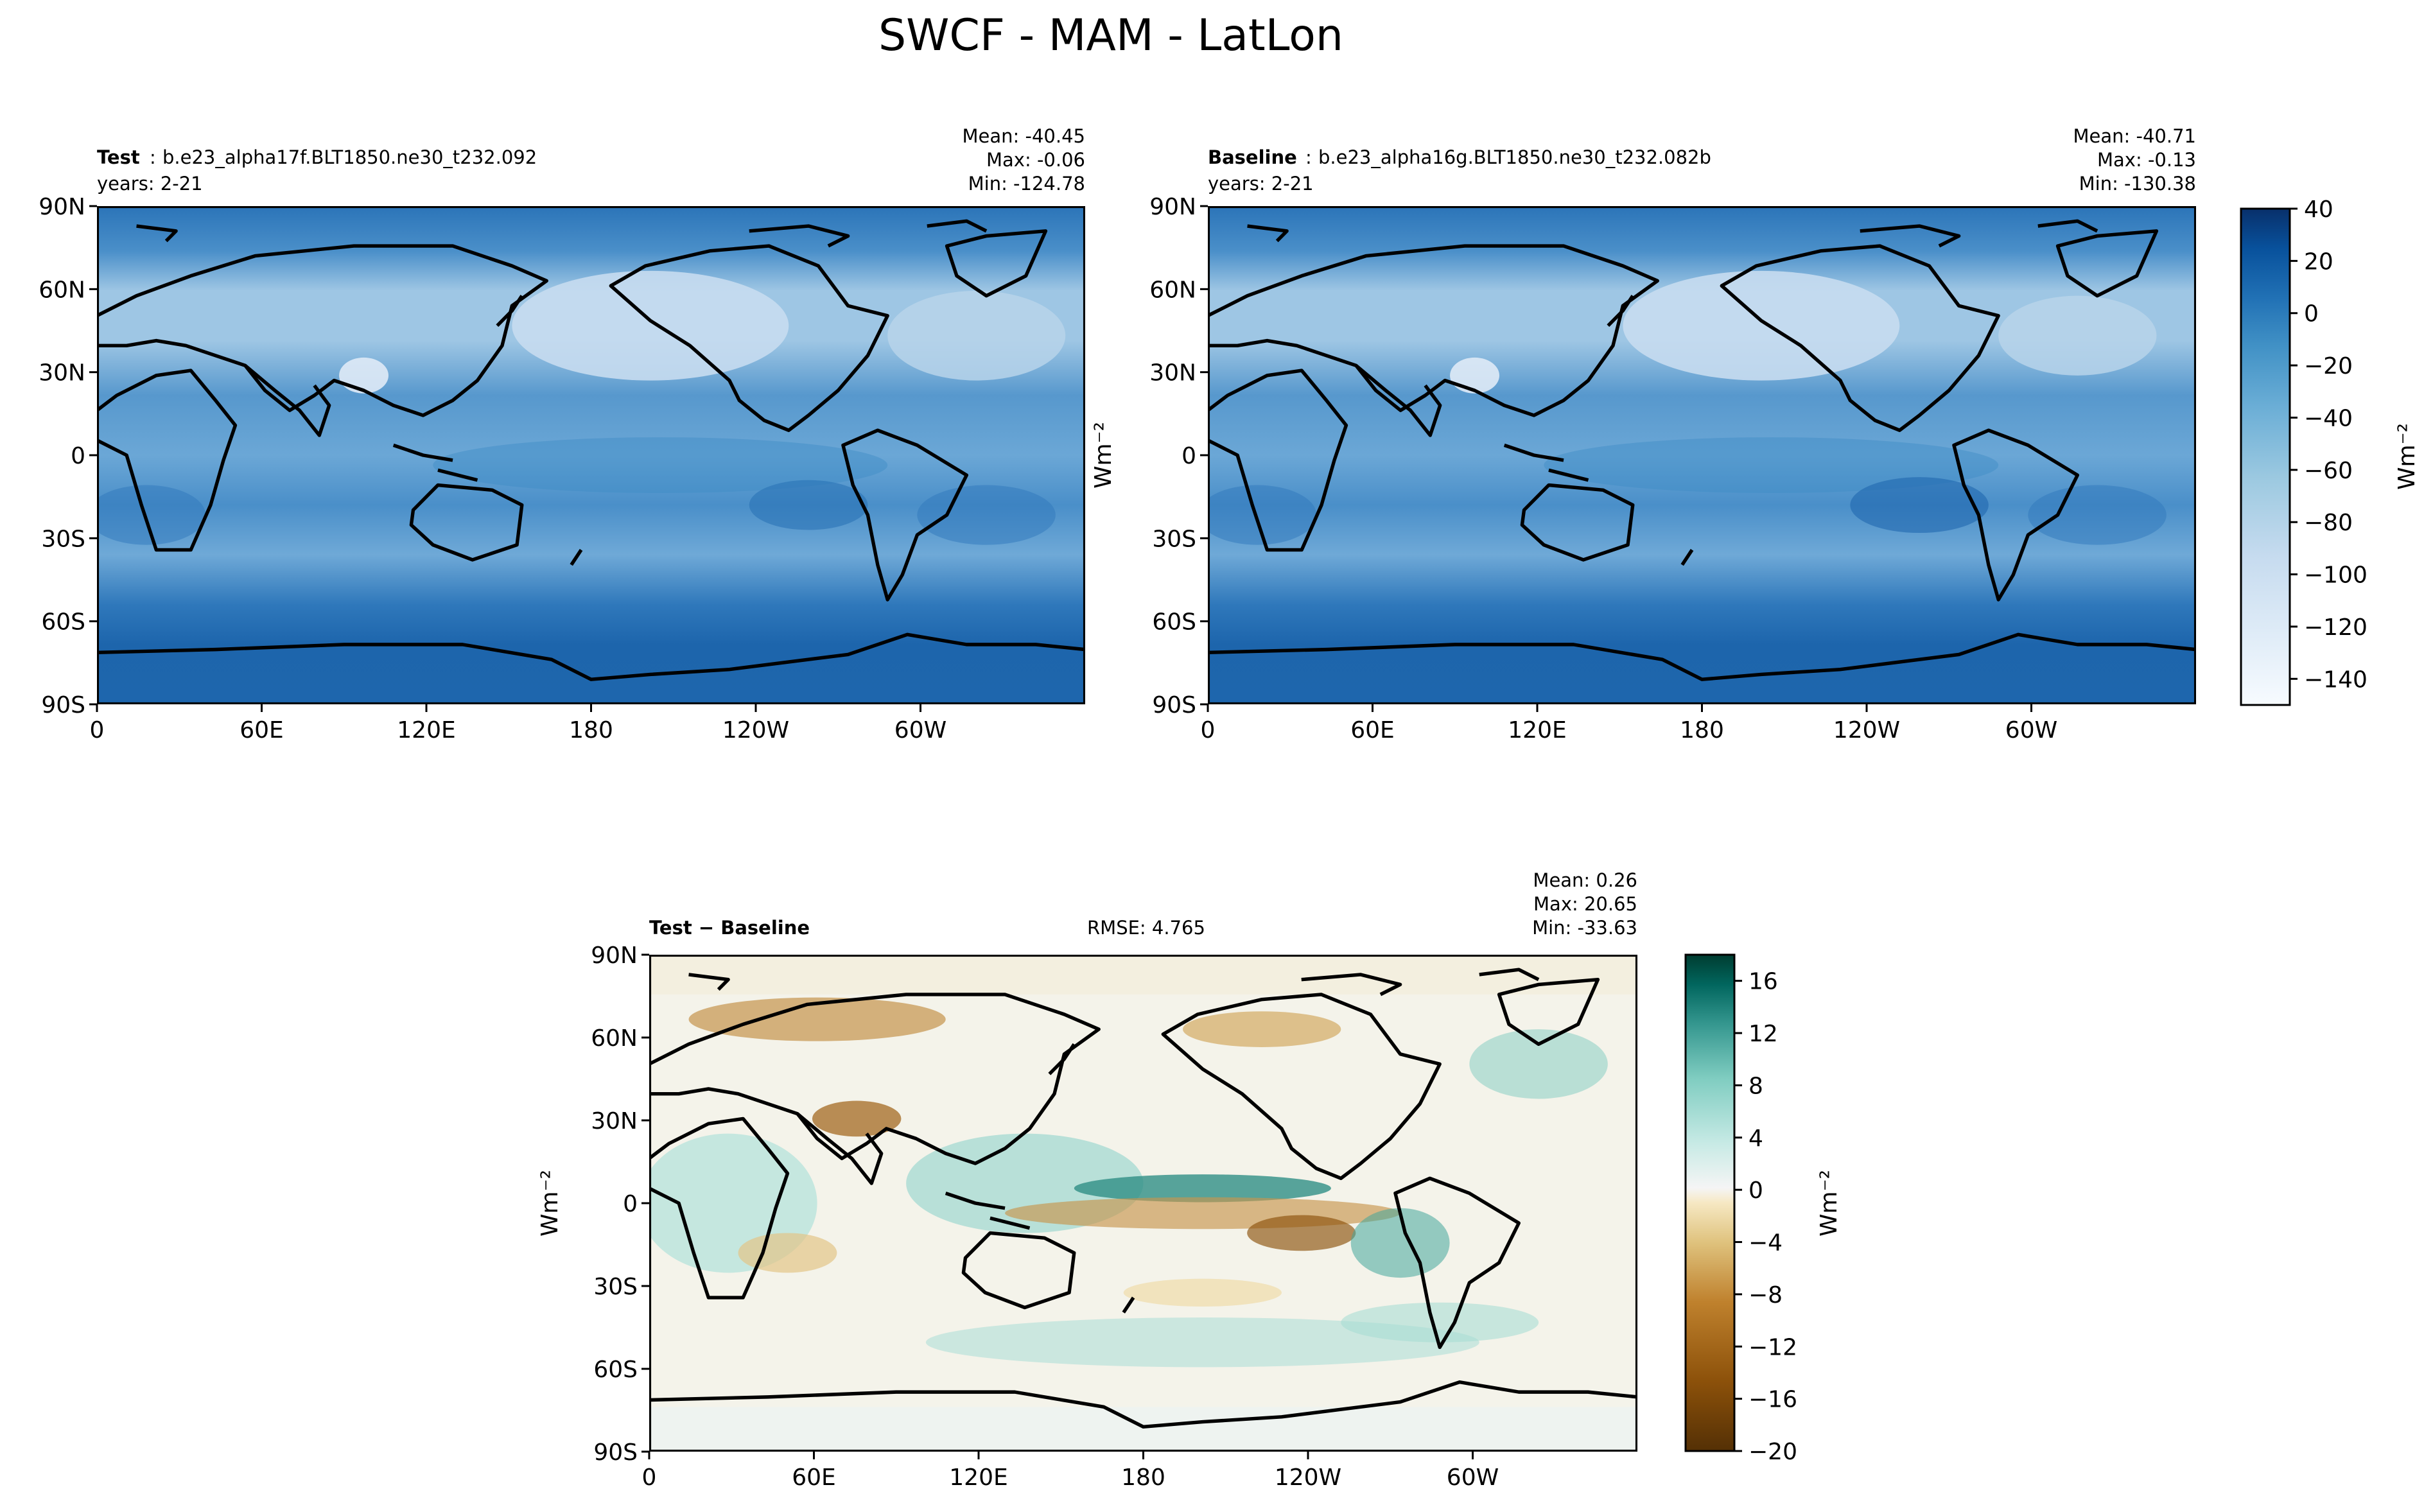  What do you see at coordinates (1070, 1471) in the screenshot?
I see `diff-xticks: 0 60E 120E 180 120W 60W` at bounding box center [1070, 1471].